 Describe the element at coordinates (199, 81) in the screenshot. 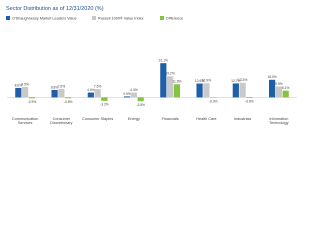

I see `value-label: 12.6%` at that location.